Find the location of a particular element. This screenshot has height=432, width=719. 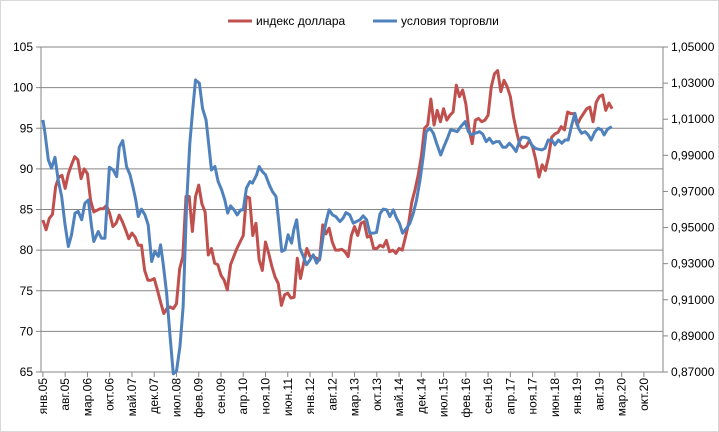

y-left-tick-label: 90 is located at coordinates (27, 169).